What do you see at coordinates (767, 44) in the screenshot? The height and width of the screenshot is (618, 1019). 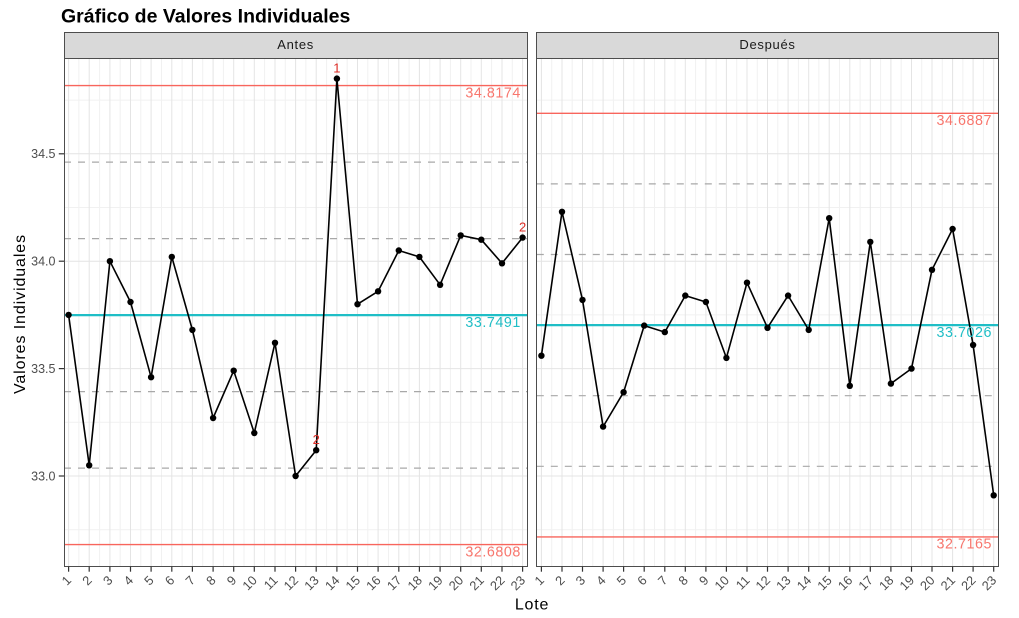 I see `svg-text: Después` at bounding box center [767, 44].